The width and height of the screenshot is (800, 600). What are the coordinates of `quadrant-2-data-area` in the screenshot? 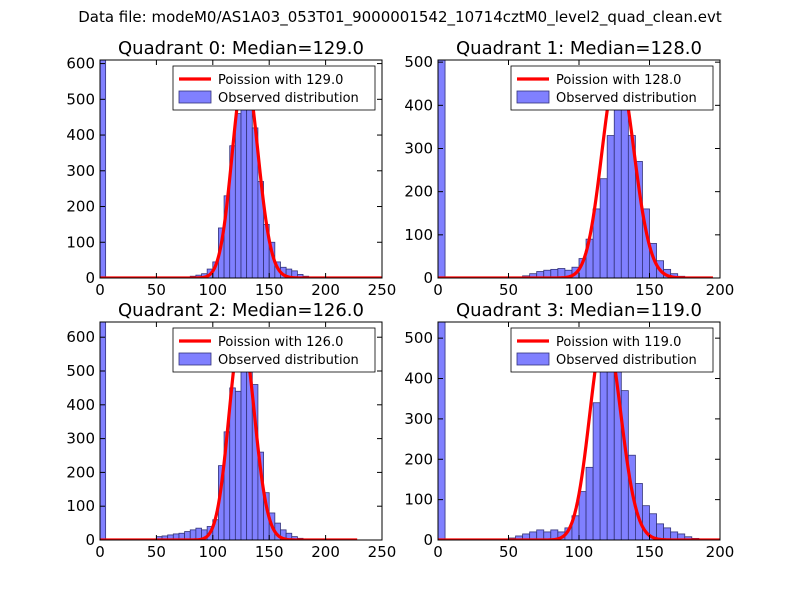 It's located at (229, 431).